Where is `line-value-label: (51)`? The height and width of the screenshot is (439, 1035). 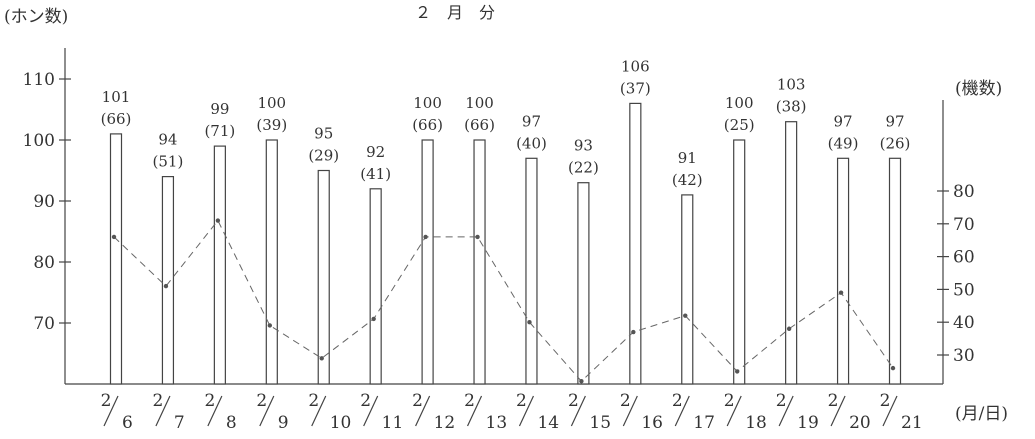 line-value-label: (51) is located at coordinates (168, 162).